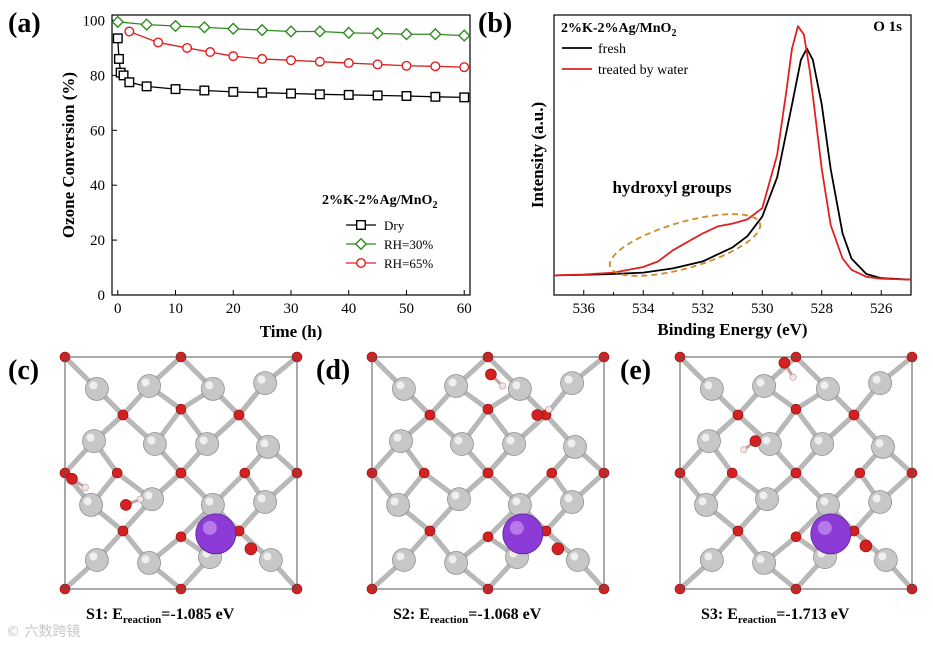 This screenshot has width=933, height=645. Describe the element at coordinates (361, 244) in the screenshot. I see `legend-marker` at that location.